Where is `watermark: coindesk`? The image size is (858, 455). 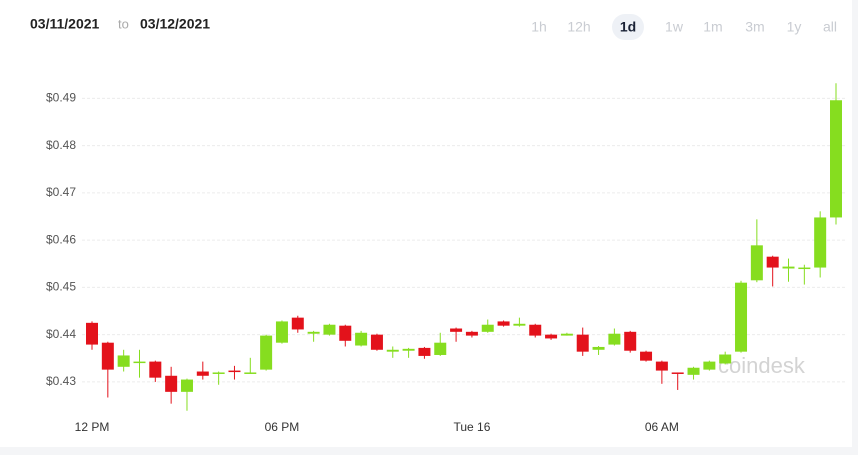
watermark: coindesk is located at coordinates (762, 365).